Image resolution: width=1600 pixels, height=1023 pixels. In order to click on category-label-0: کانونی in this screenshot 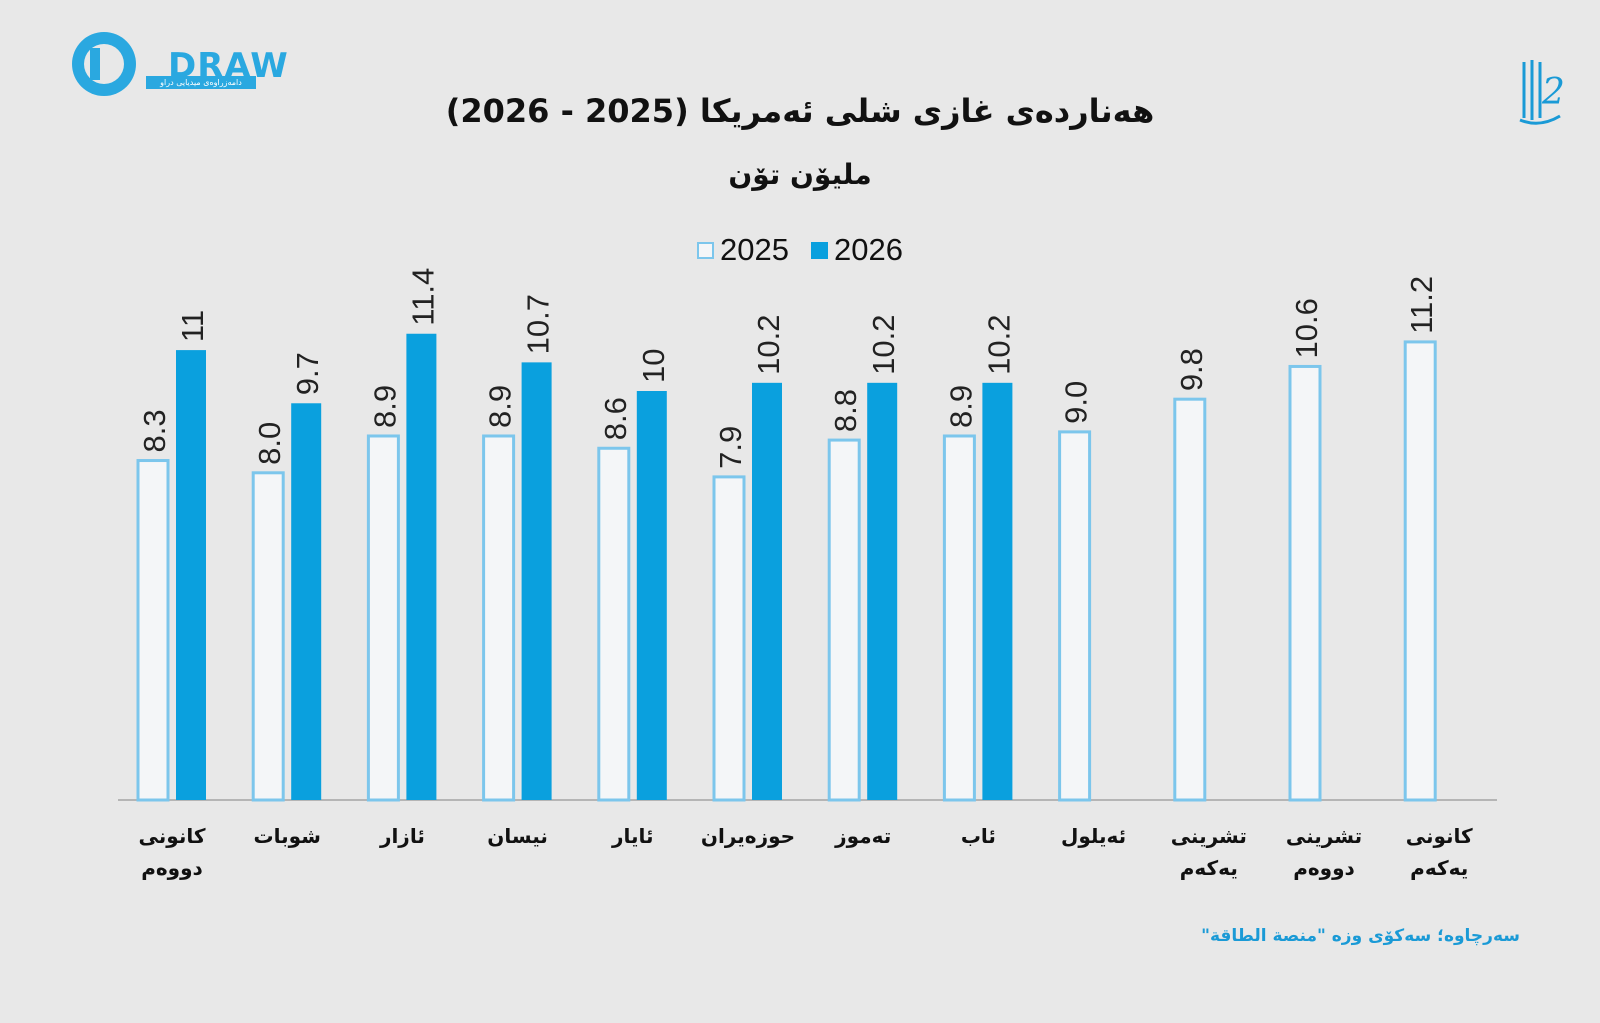, I will do `click(172, 836)`.